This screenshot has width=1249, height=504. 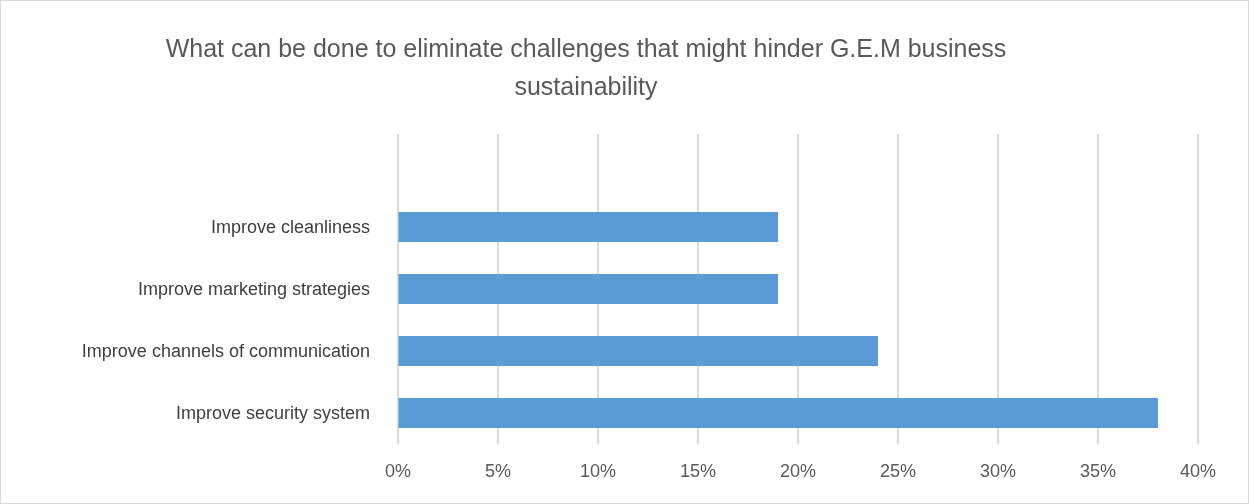 I want to click on x-tick-label: 40%, so click(x=1198, y=470).